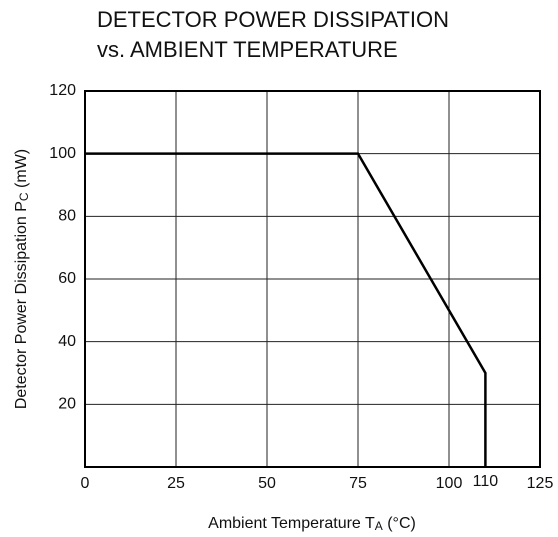  I want to click on x-tick-label: 50, so click(267, 483).